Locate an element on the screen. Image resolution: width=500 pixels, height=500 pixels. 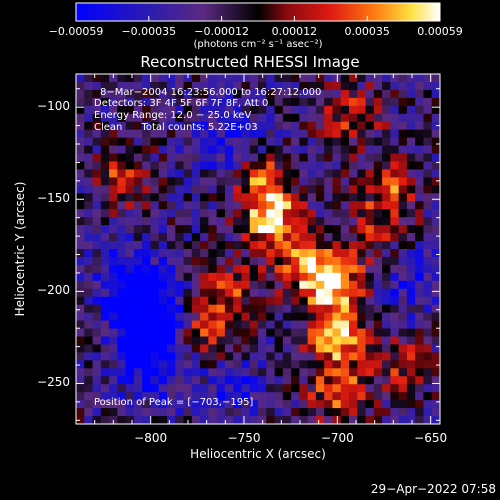
colorbar-tick-label: −0.00059 is located at coordinates (76, 31).